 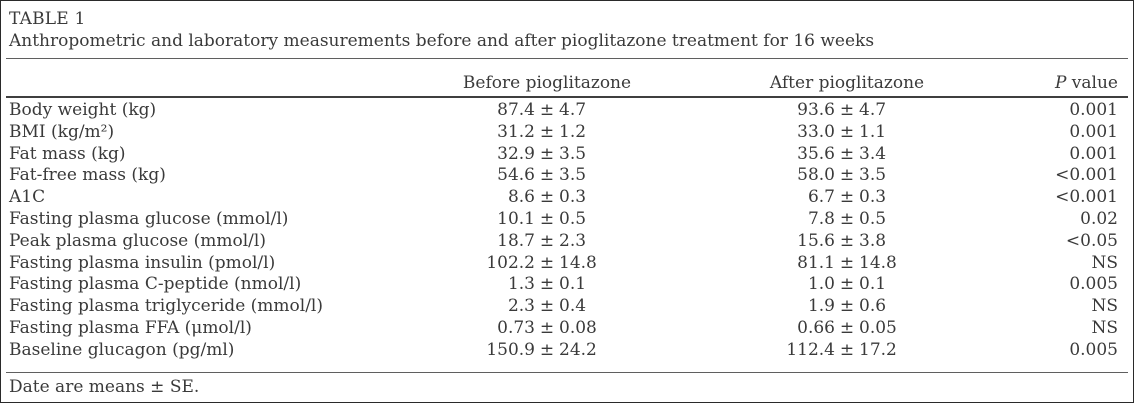 I want to click on cell-after-se: 3.5, so click(x=873, y=175).